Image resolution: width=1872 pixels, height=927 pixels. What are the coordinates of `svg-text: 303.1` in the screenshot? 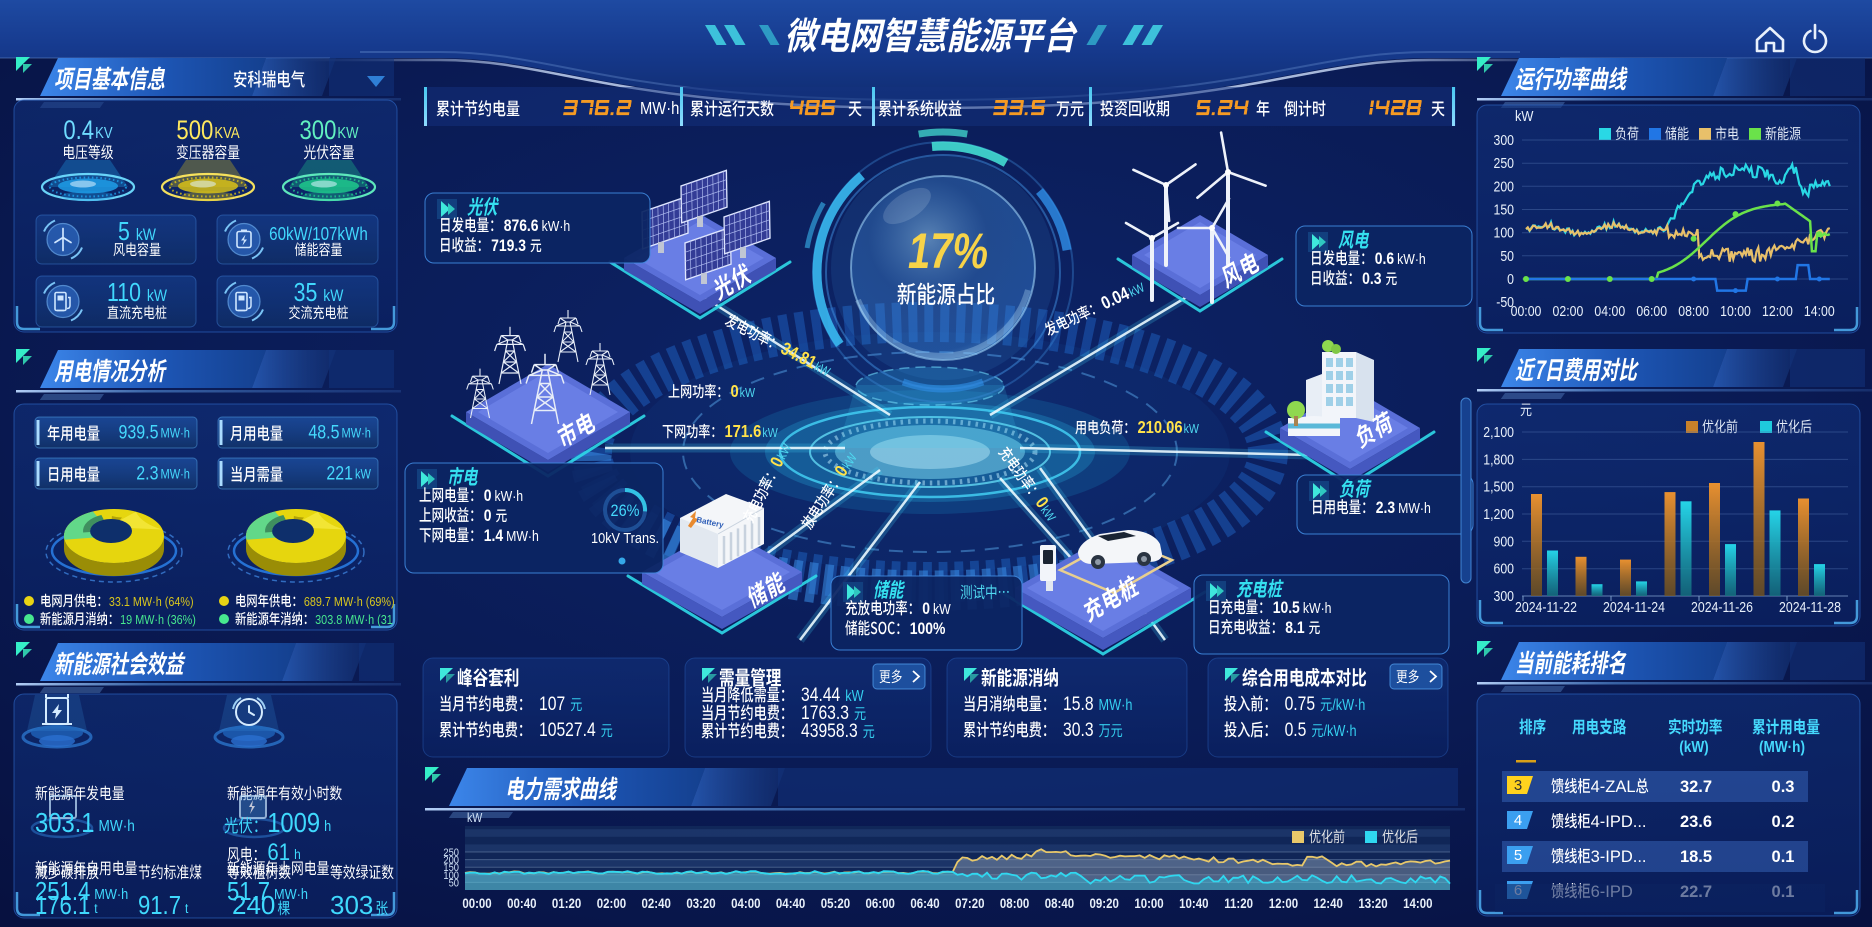 It's located at (65, 822).